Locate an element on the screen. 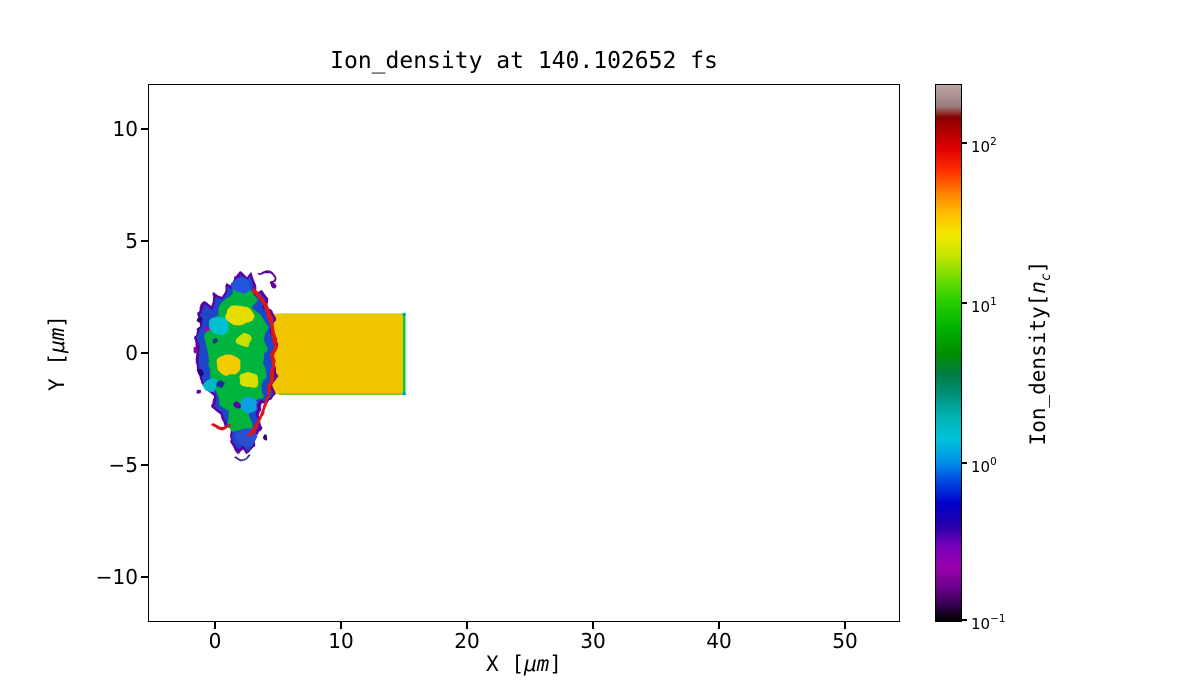 Image resolution: width=1200 pixels, height=700 pixels. cb-tick-exp: 0 is located at coordinates (993, 462).